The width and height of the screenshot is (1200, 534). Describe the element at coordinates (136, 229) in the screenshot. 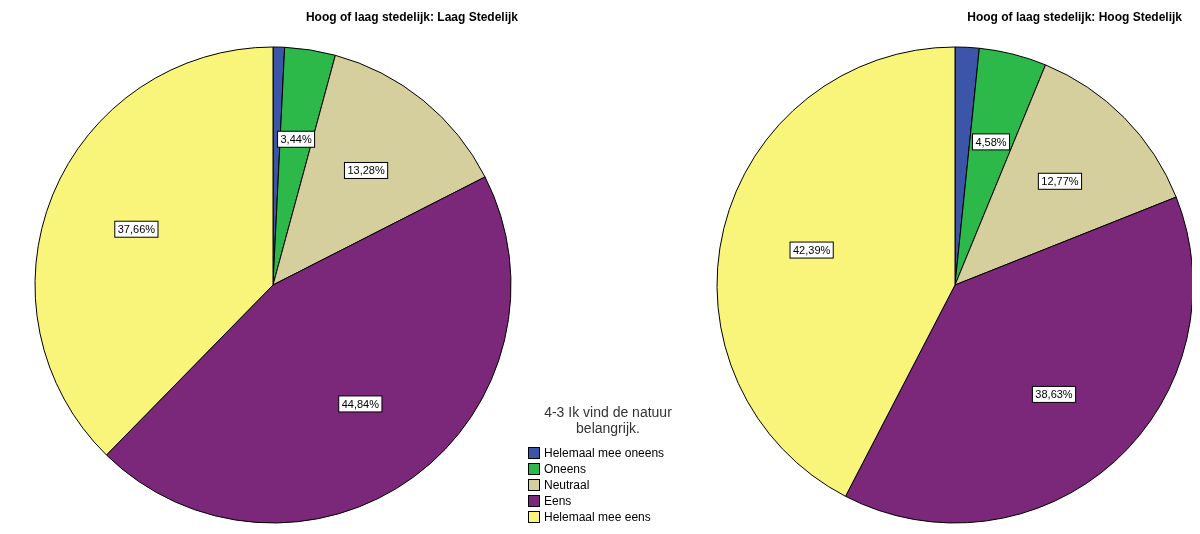

I see `data-label: 37,66%` at that location.